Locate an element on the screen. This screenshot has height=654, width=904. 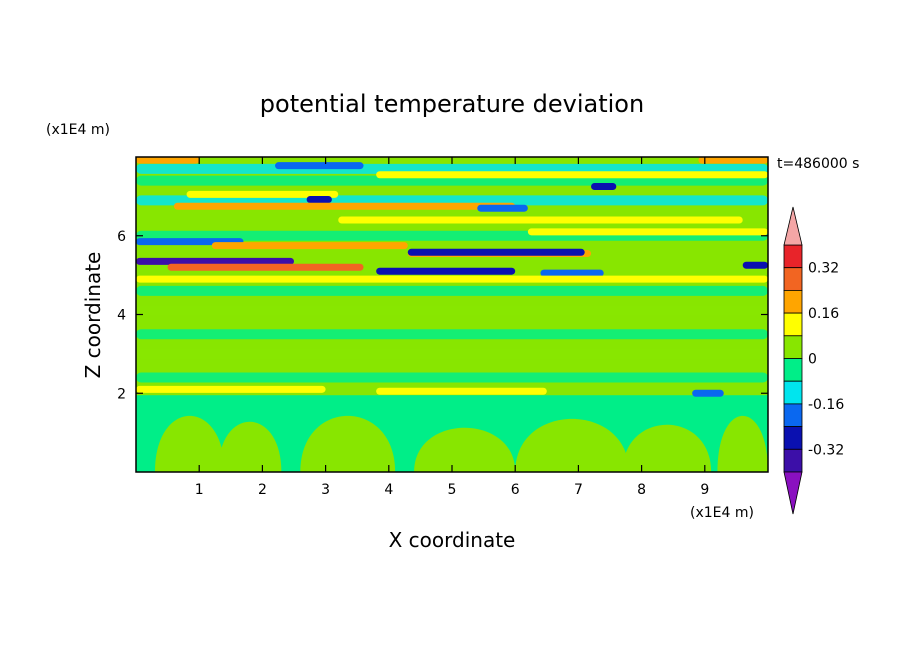
x-tick-label: 3 is located at coordinates (325, 490).